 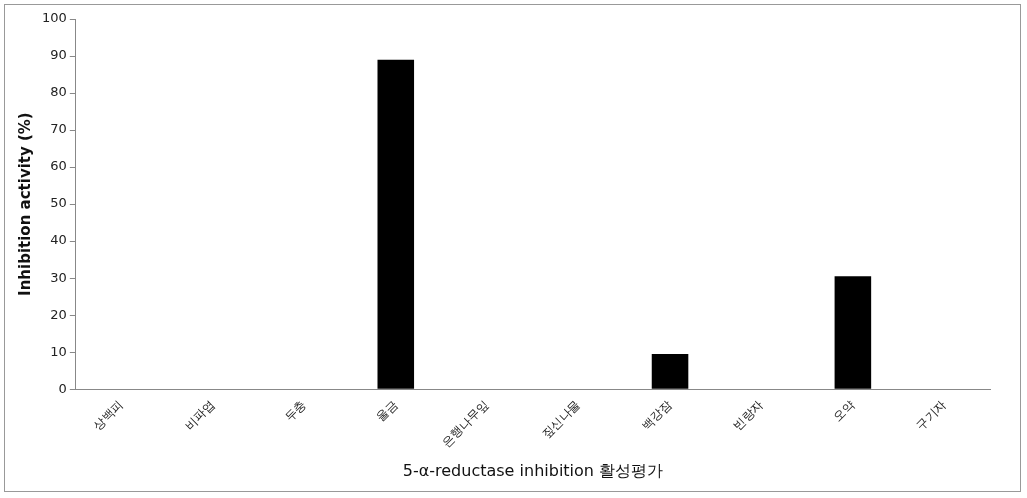 I want to click on y-tick-label: 100, so click(x=54, y=18).